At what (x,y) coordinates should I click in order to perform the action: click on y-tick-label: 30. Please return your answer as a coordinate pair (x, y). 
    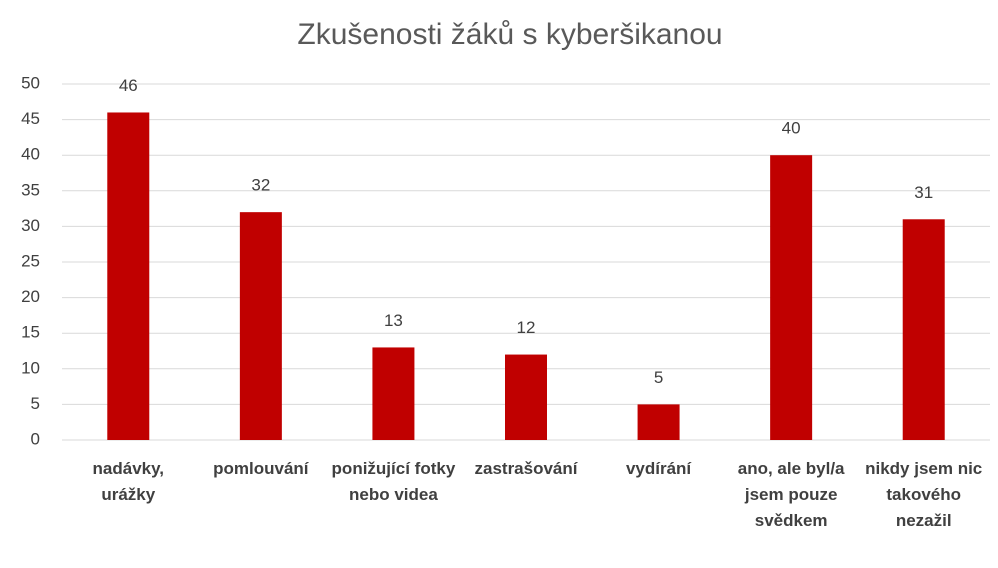
    Looking at the image, I should click on (30, 225).